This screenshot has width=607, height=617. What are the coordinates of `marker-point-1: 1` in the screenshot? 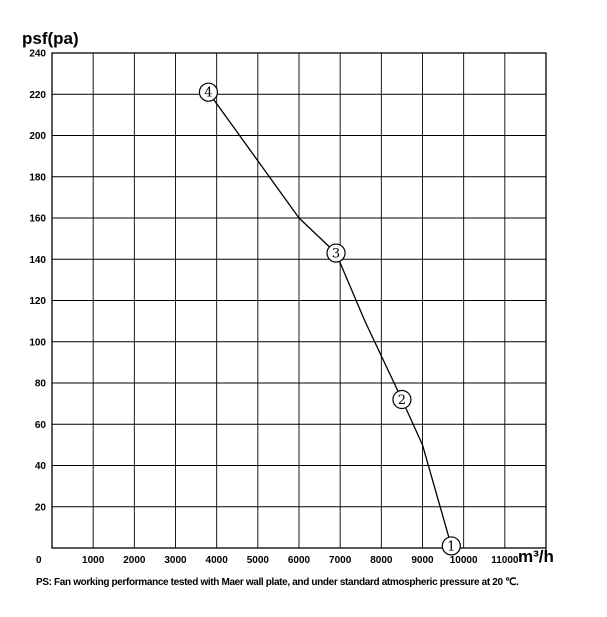 It's located at (451, 546).